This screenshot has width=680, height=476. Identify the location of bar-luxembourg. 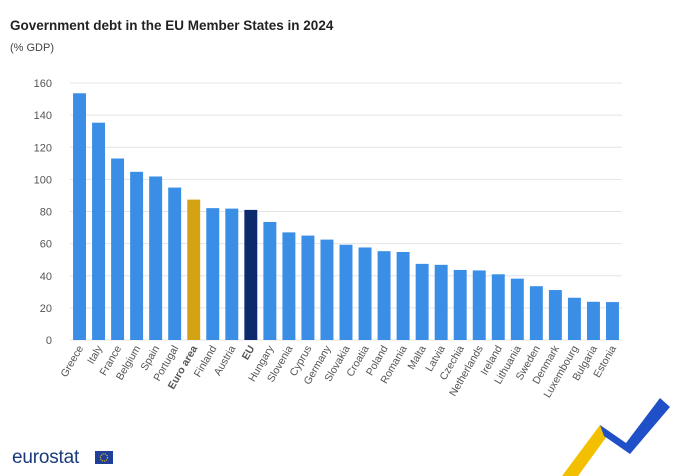
(574, 318).